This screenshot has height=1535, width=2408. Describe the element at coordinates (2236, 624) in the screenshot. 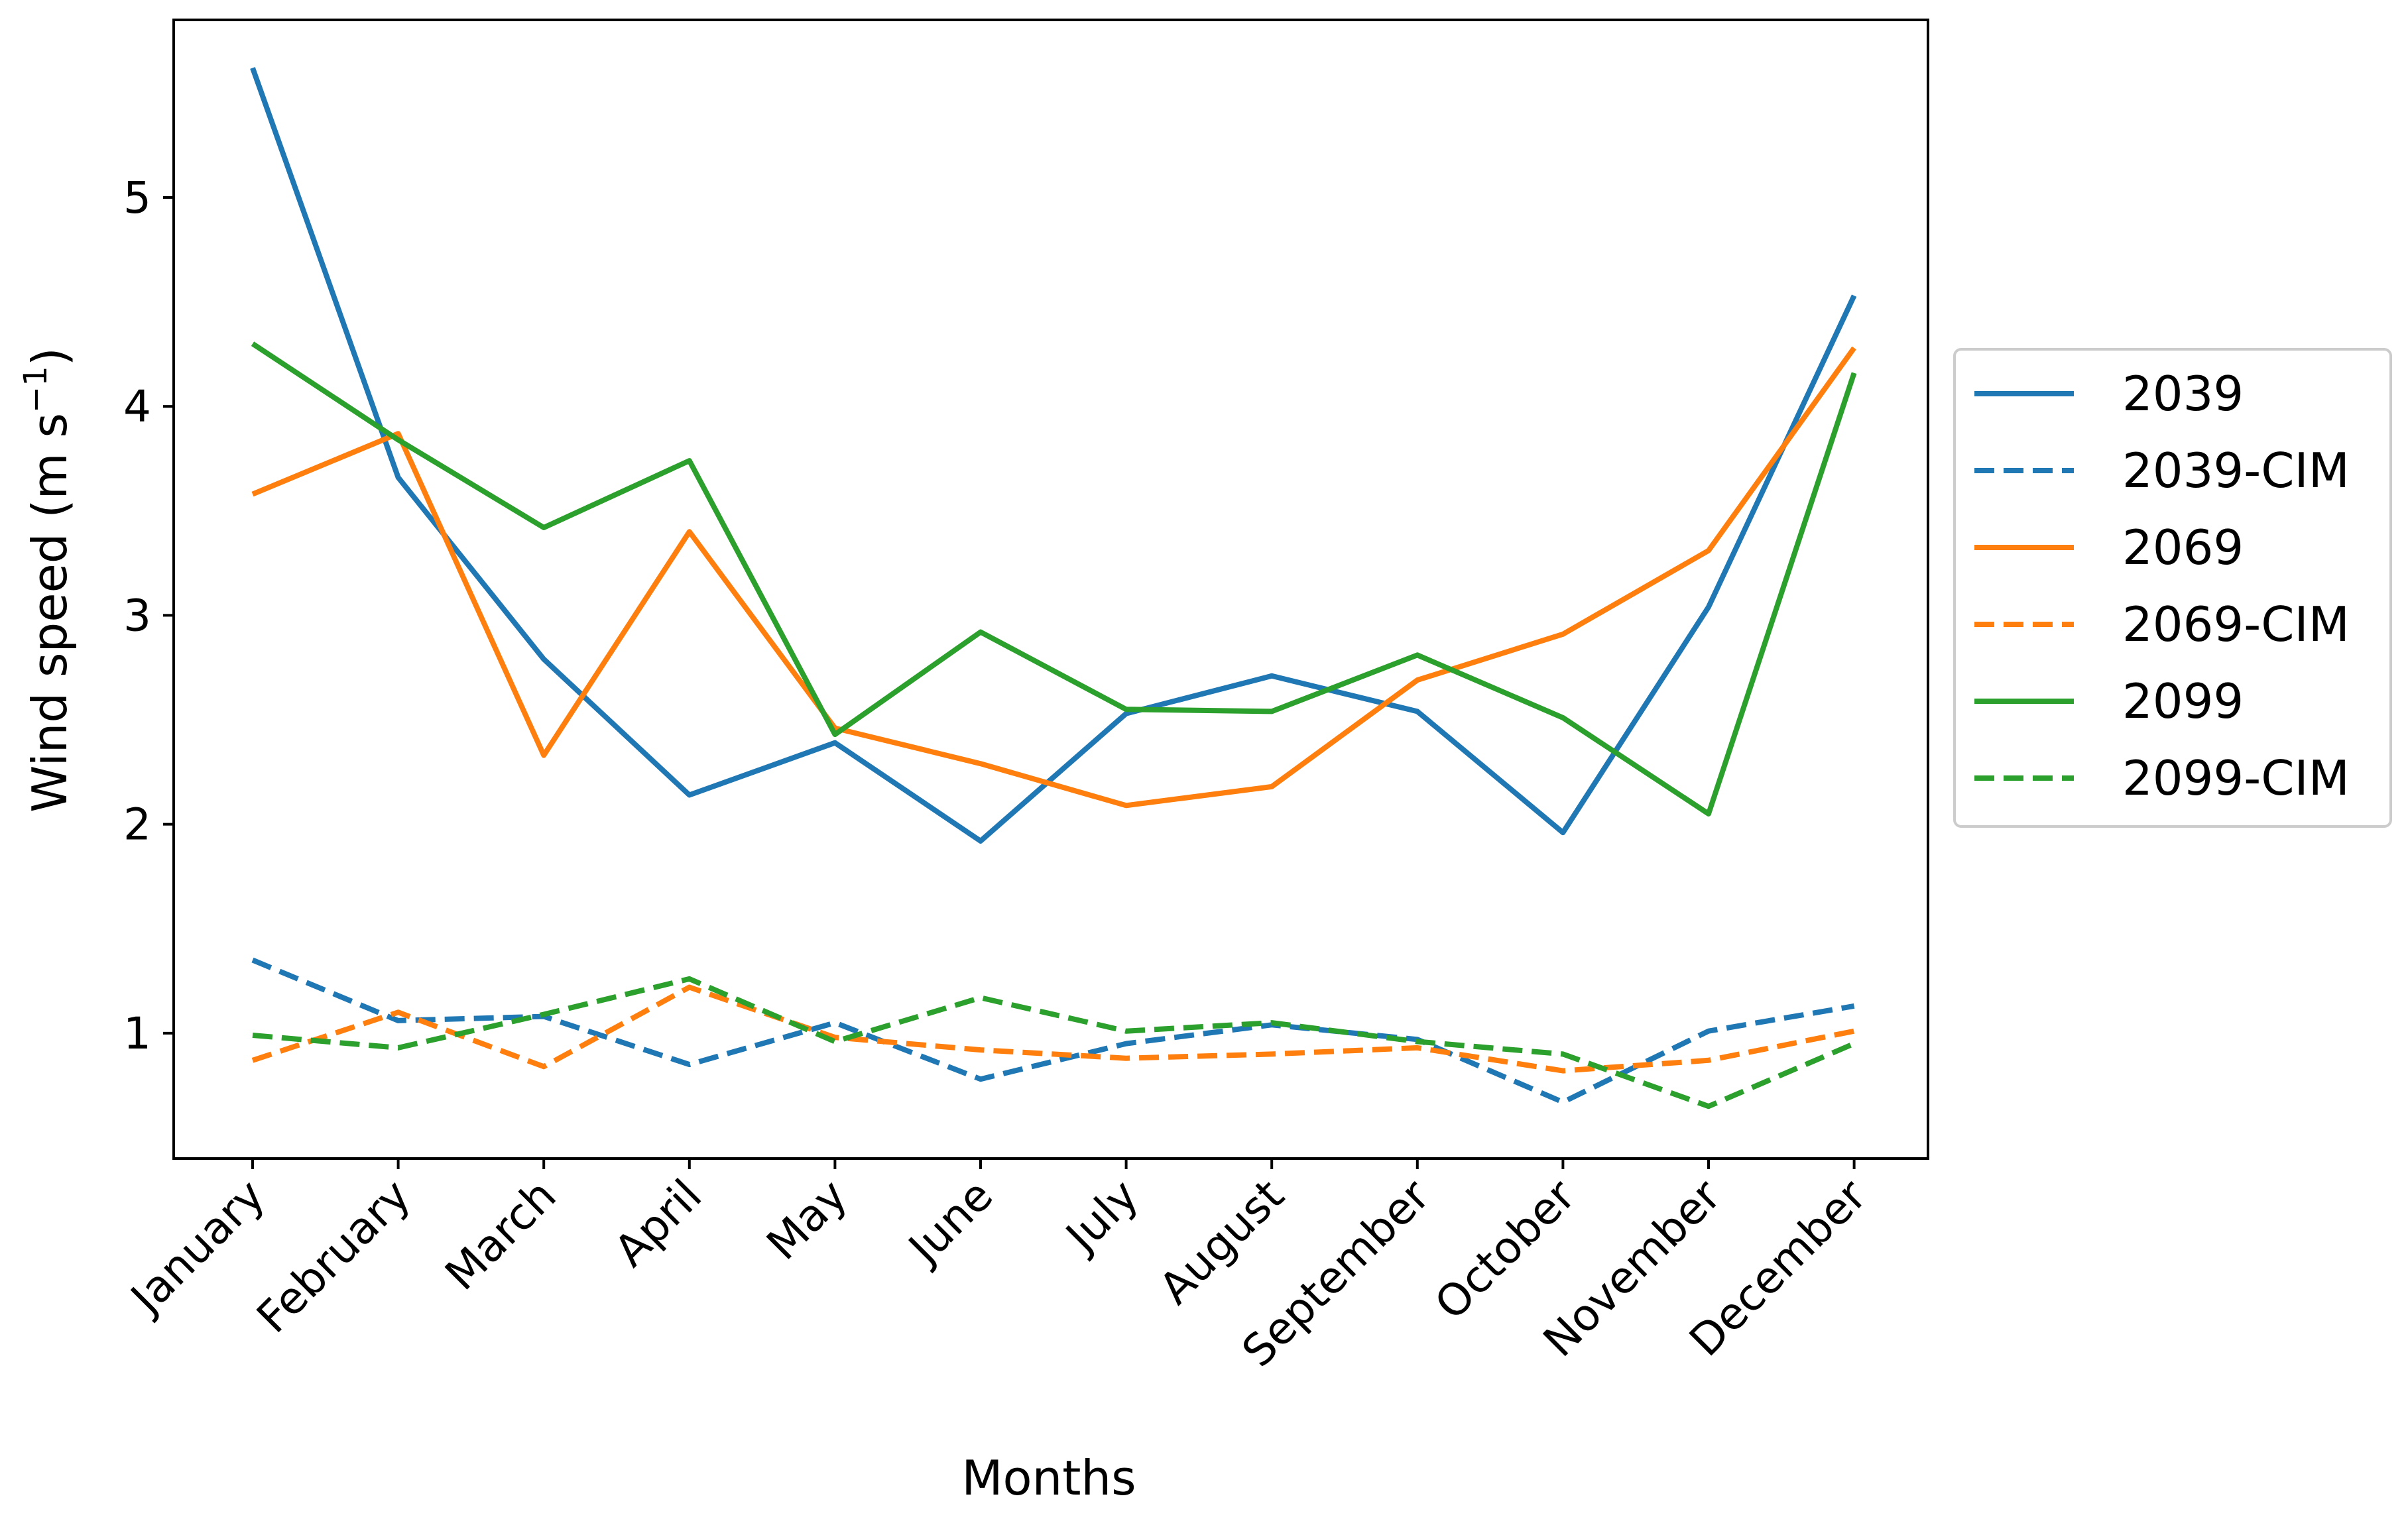

I see `legend-label: 2069-CIM` at that location.